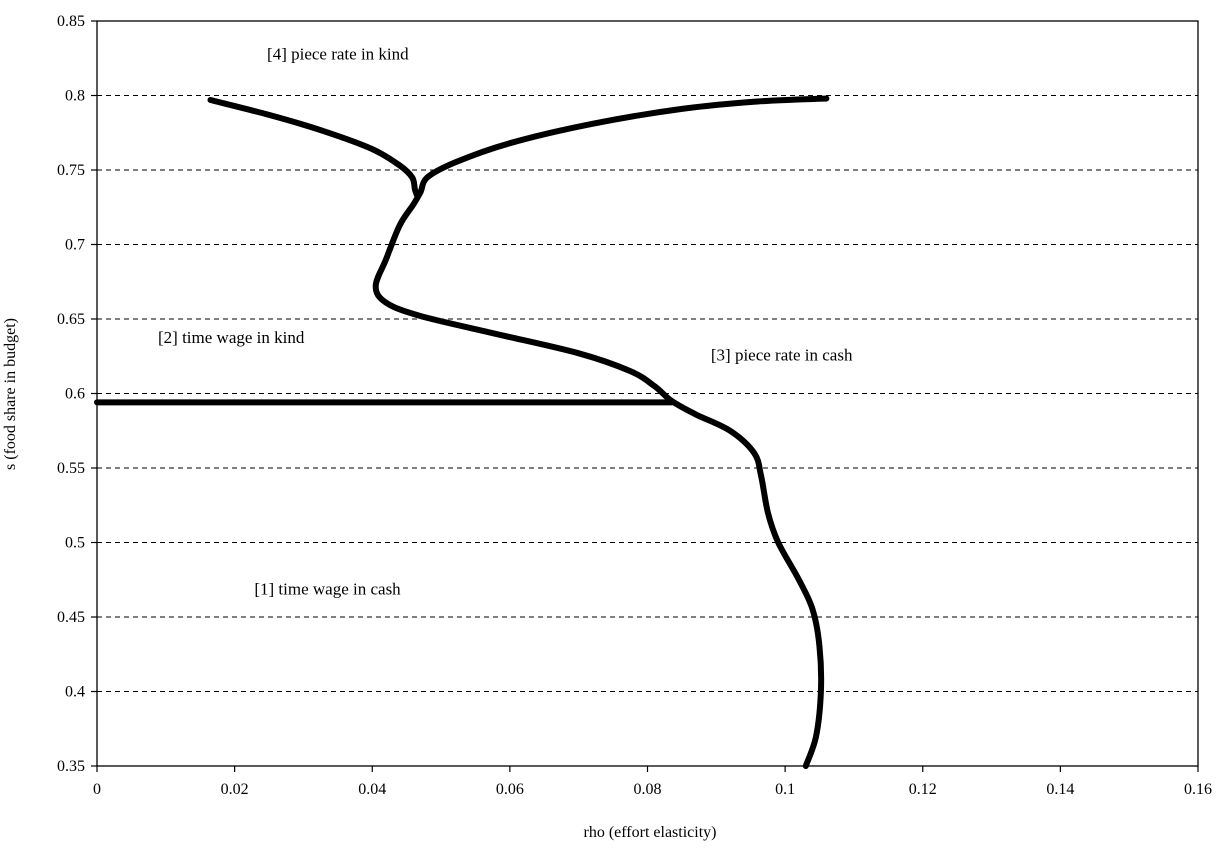 The image size is (1224, 849). I want to click on y-tick-label: 0.75, so click(71, 170).